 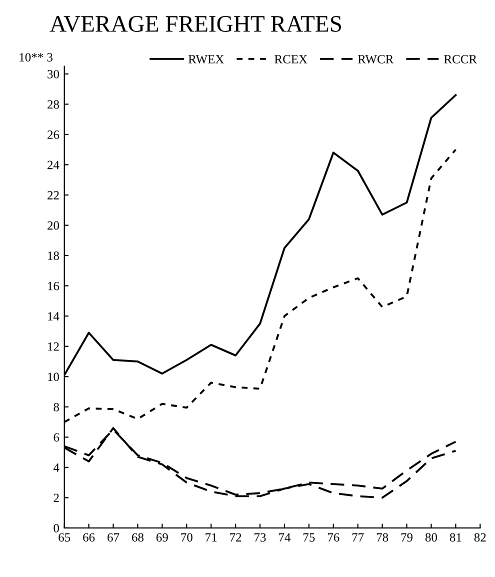 I want to click on y-tick-label: 4, so click(x=56, y=468).